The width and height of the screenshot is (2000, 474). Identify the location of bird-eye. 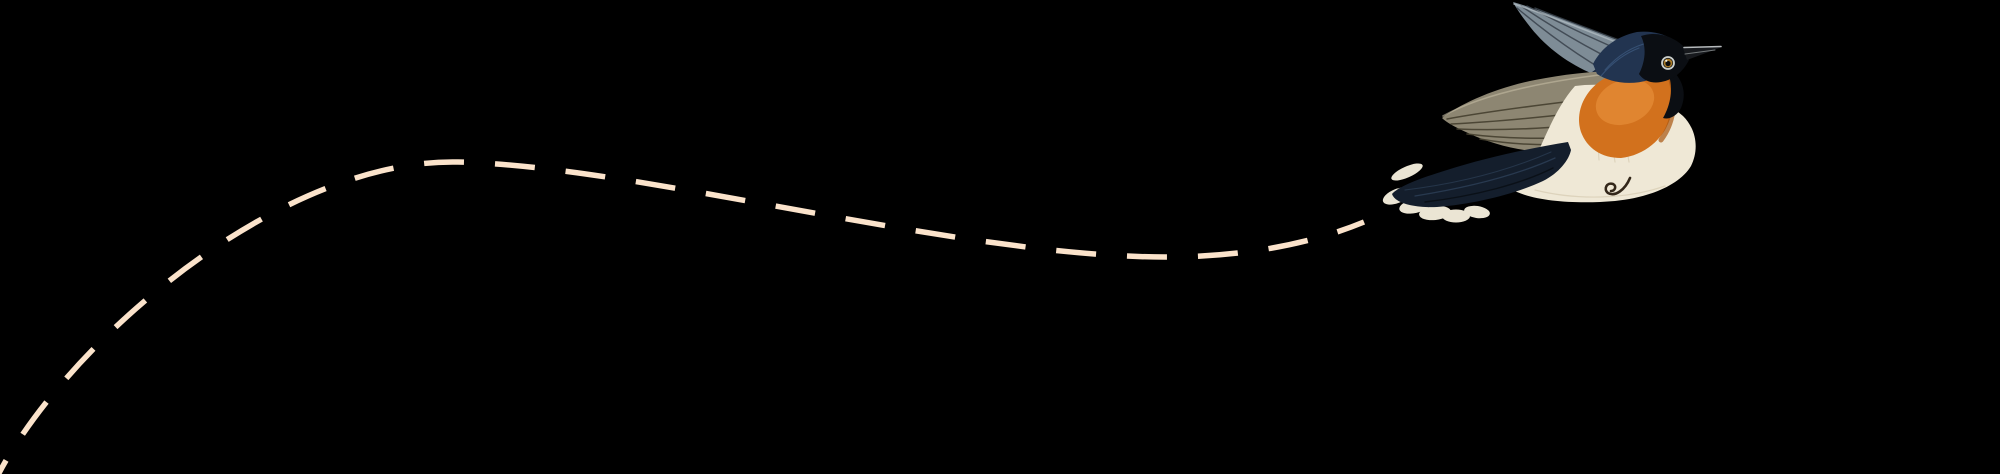
(1668, 63).